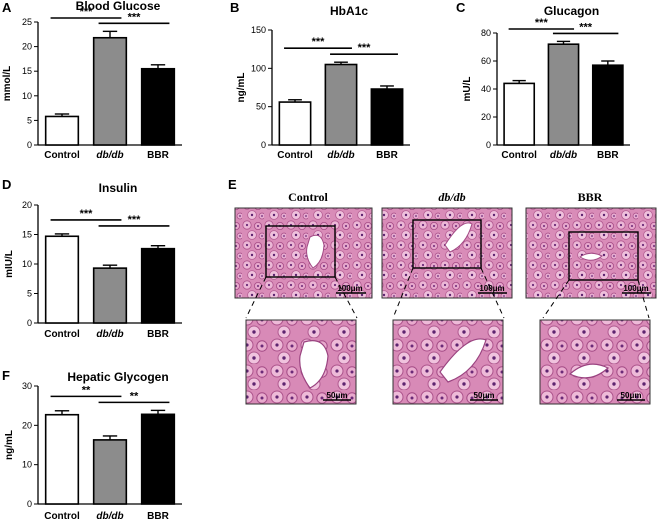 Image resolution: width=660 pixels, height=525 pixels. Describe the element at coordinates (7, 84) in the screenshot. I see `y-axis-label: mmol/L` at that location.